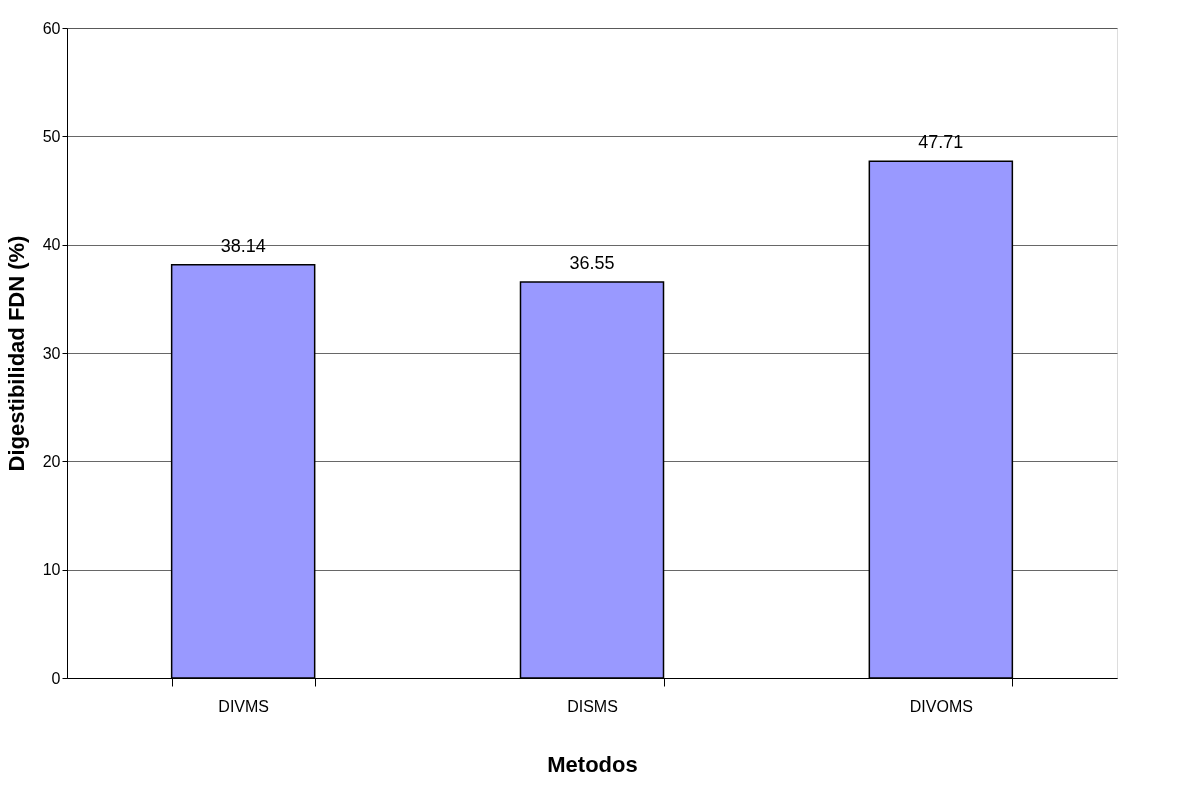  Describe the element at coordinates (592, 706) in the screenshot. I see `x-tick-label: DISMS` at that location.